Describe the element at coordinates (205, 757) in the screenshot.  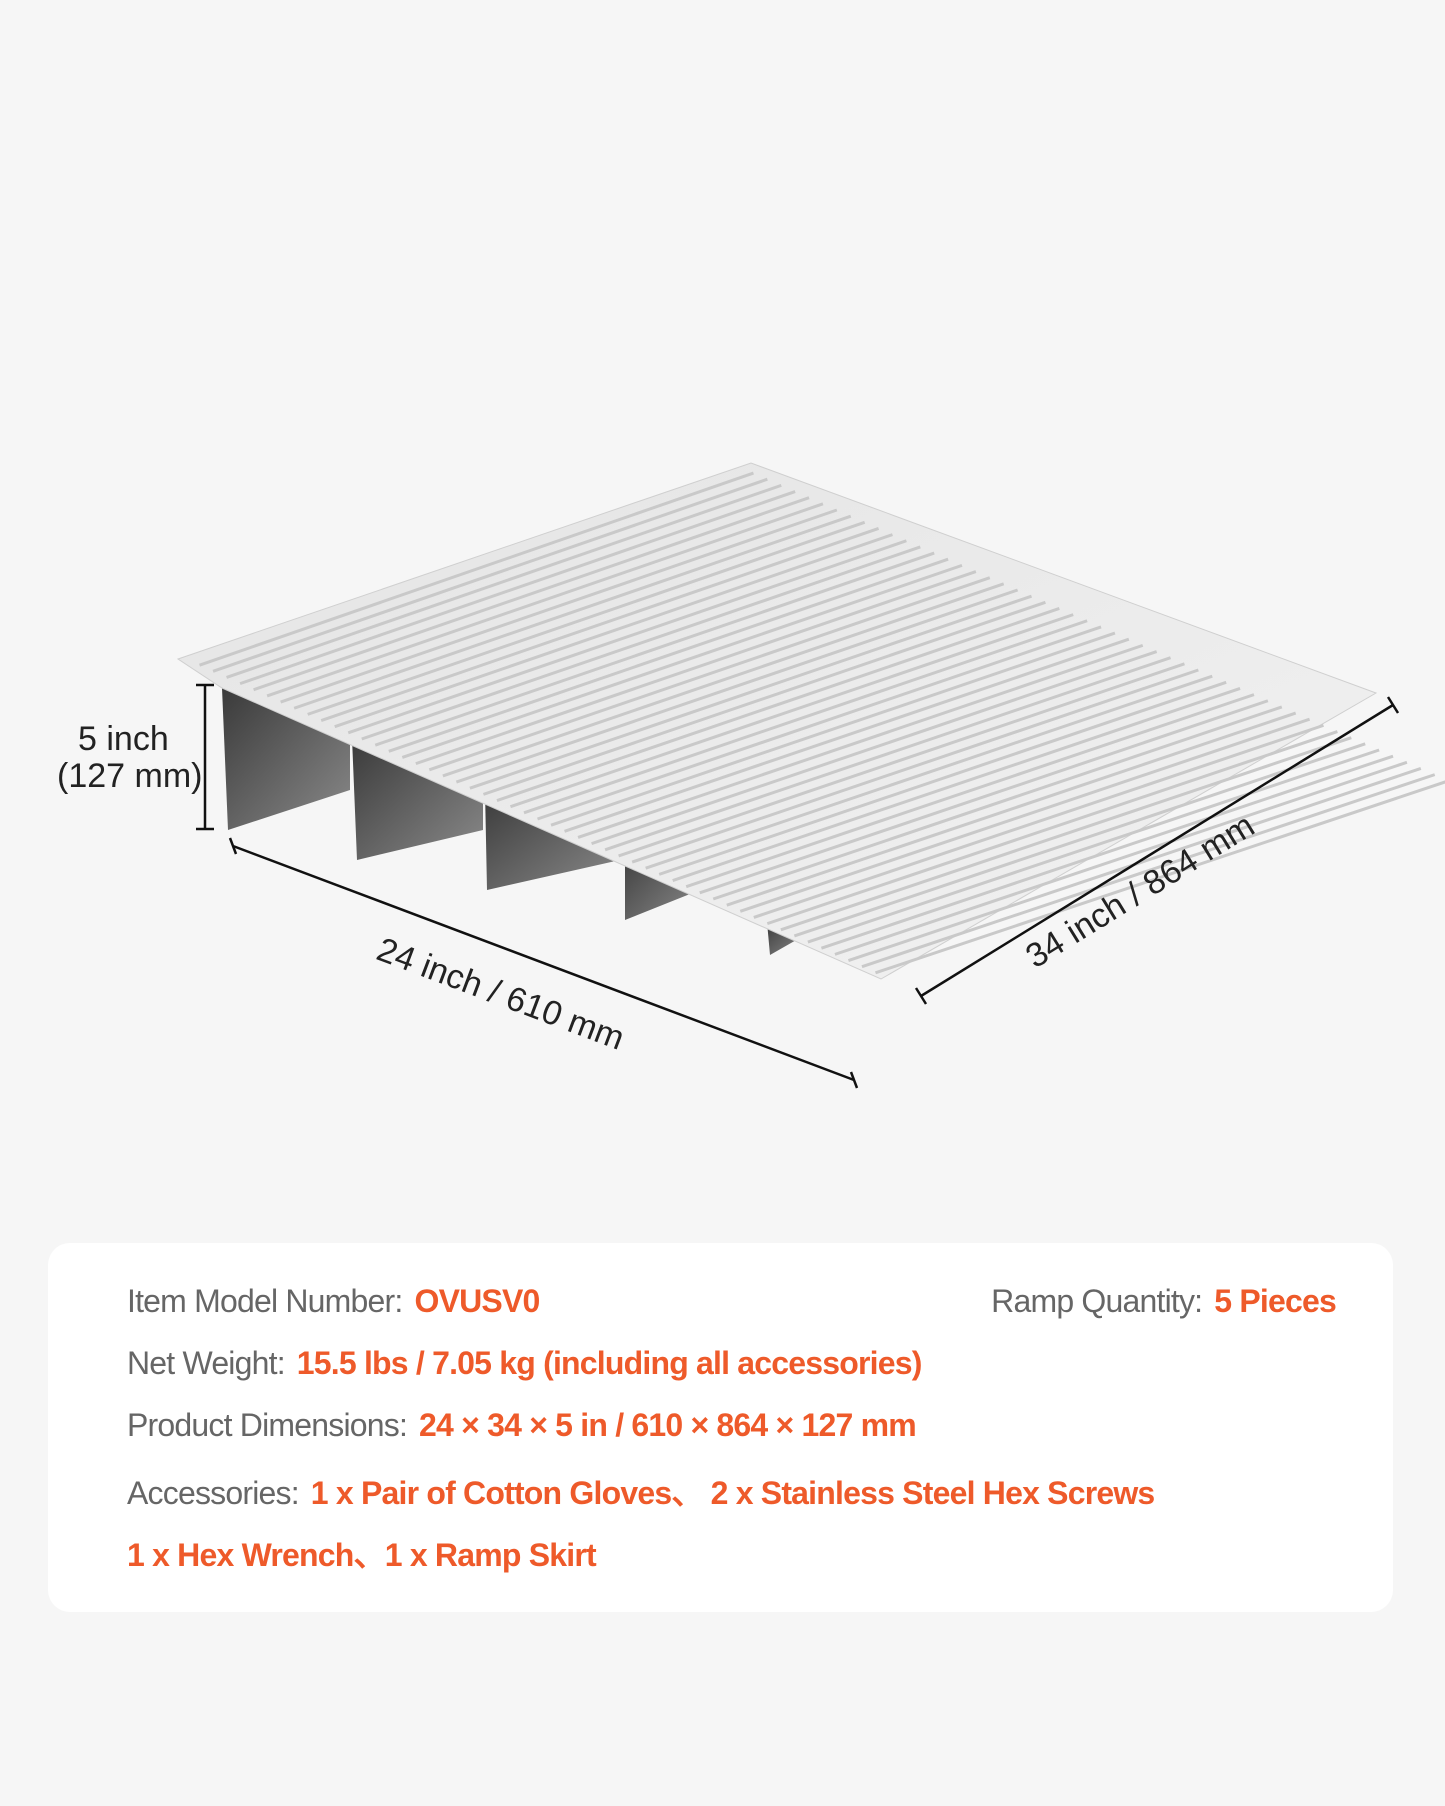
I see `height-dimension-line` at that location.